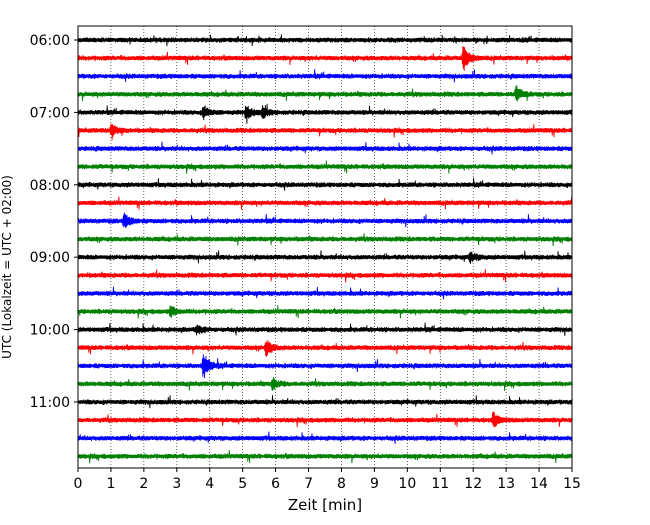  I want to click on x-tick-label: 9, so click(374, 484).